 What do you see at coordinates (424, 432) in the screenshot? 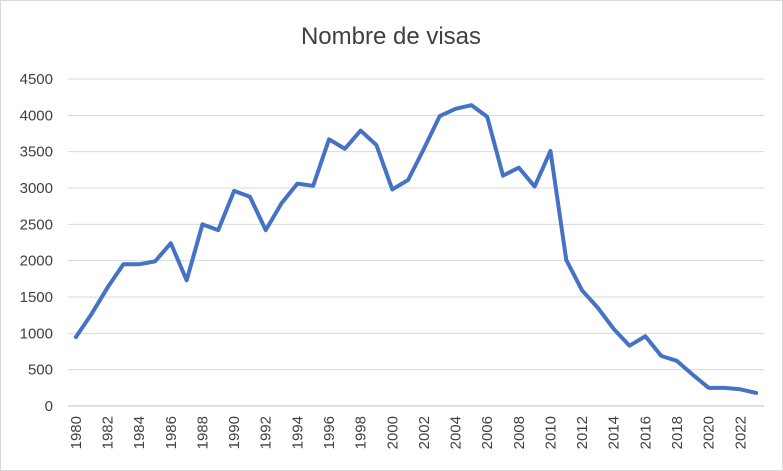
I see `x-tick-label: 2002` at bounding box center [424, 432].